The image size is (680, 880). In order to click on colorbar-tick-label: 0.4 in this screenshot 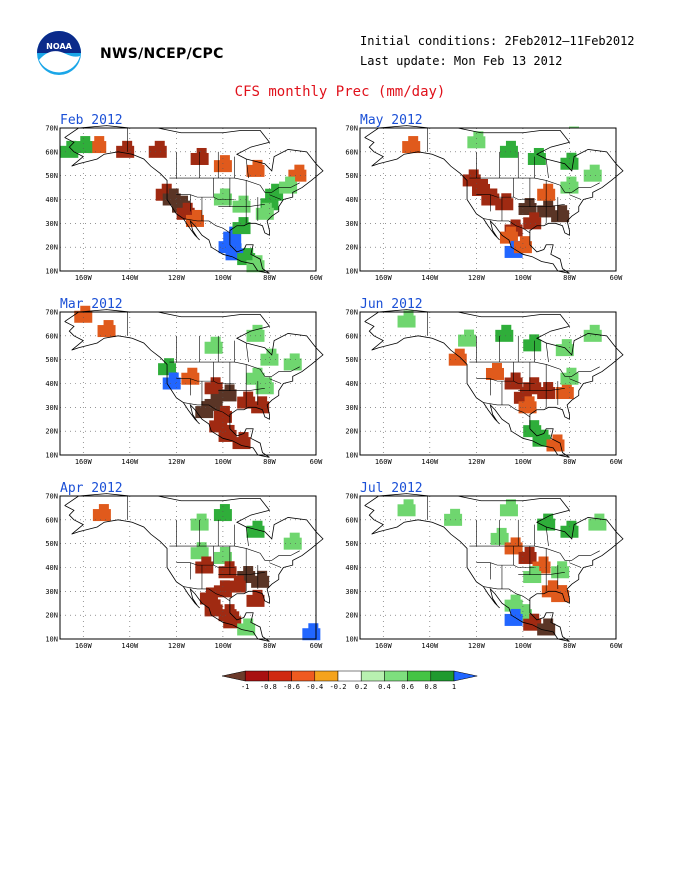, I will do `click(384, 687)`.